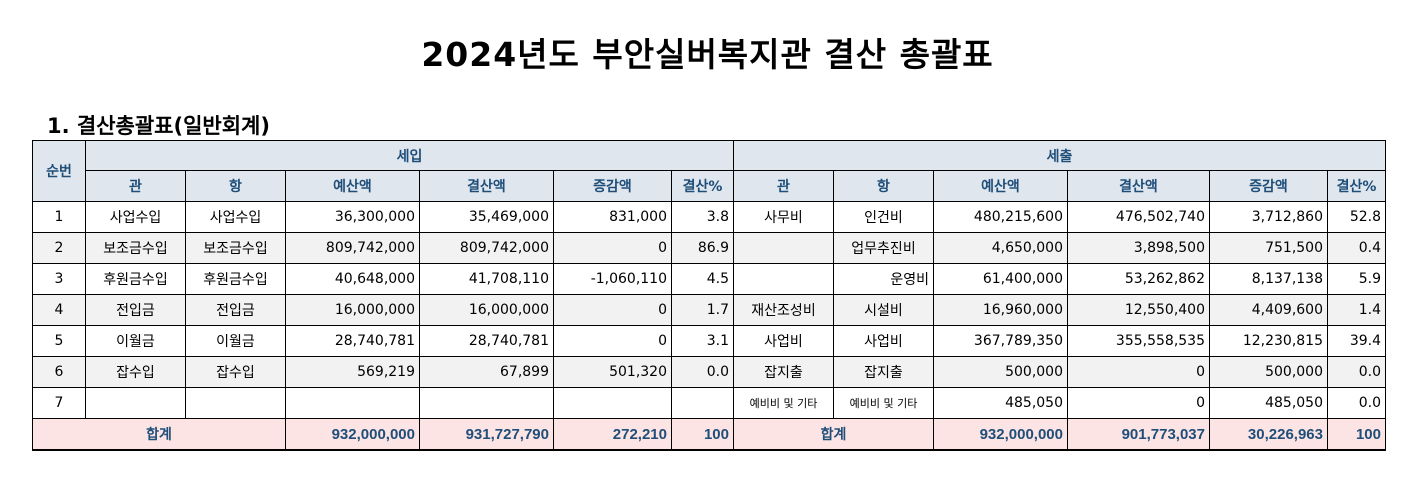 The height and width of the screenshot is (477, 1415). Describe the element at coordinates (135, 186) in the screenshot. I see `header-in-gwan: 관` at that location.